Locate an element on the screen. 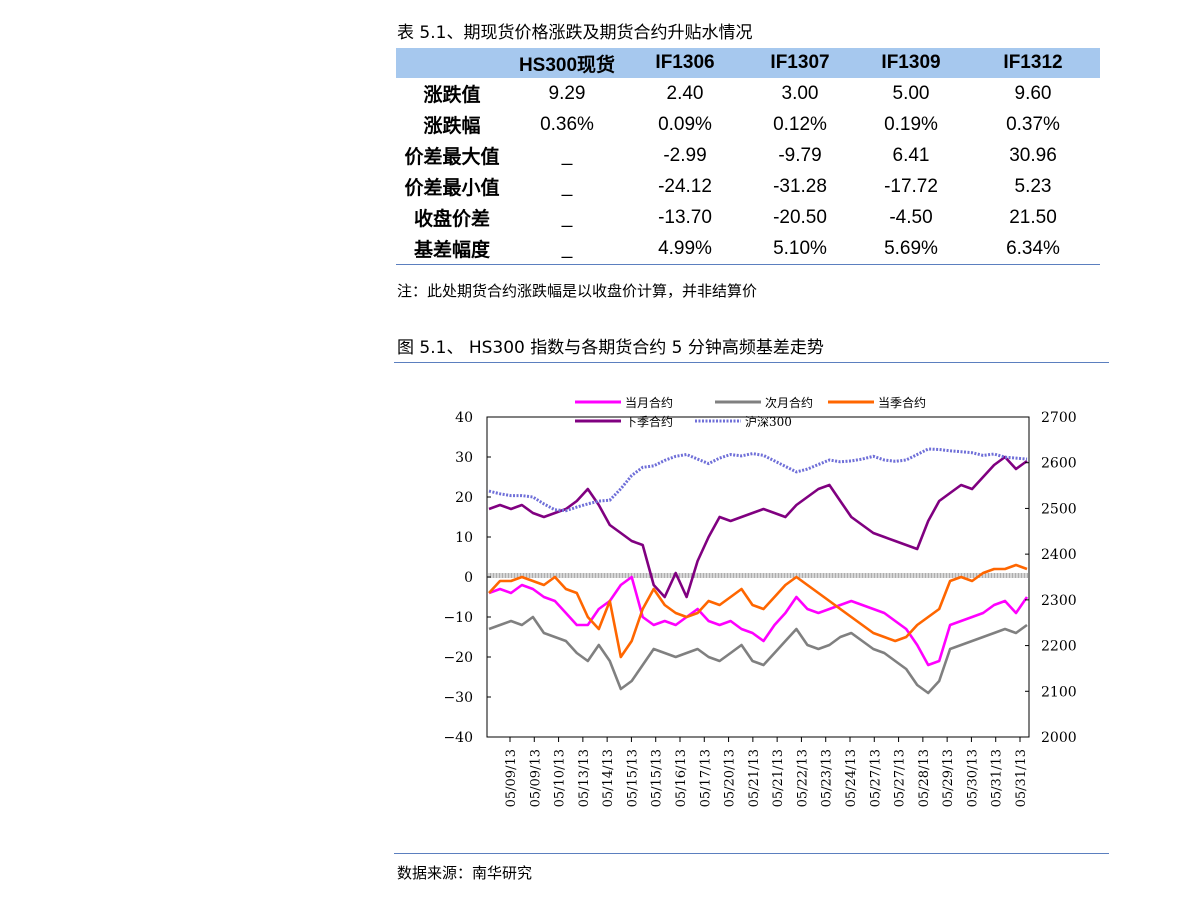 This screenshot has height=902, width=1191. y-left-tick-label: −40 is located at coordinates (458, 738).